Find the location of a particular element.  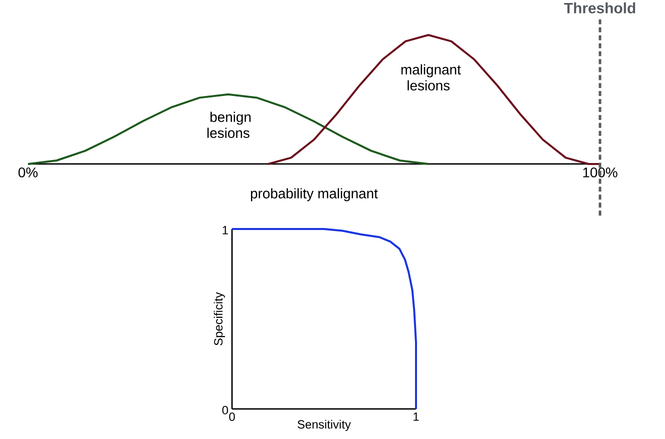

x-axis-title: probability malignant is located at coordinates (314, 195).